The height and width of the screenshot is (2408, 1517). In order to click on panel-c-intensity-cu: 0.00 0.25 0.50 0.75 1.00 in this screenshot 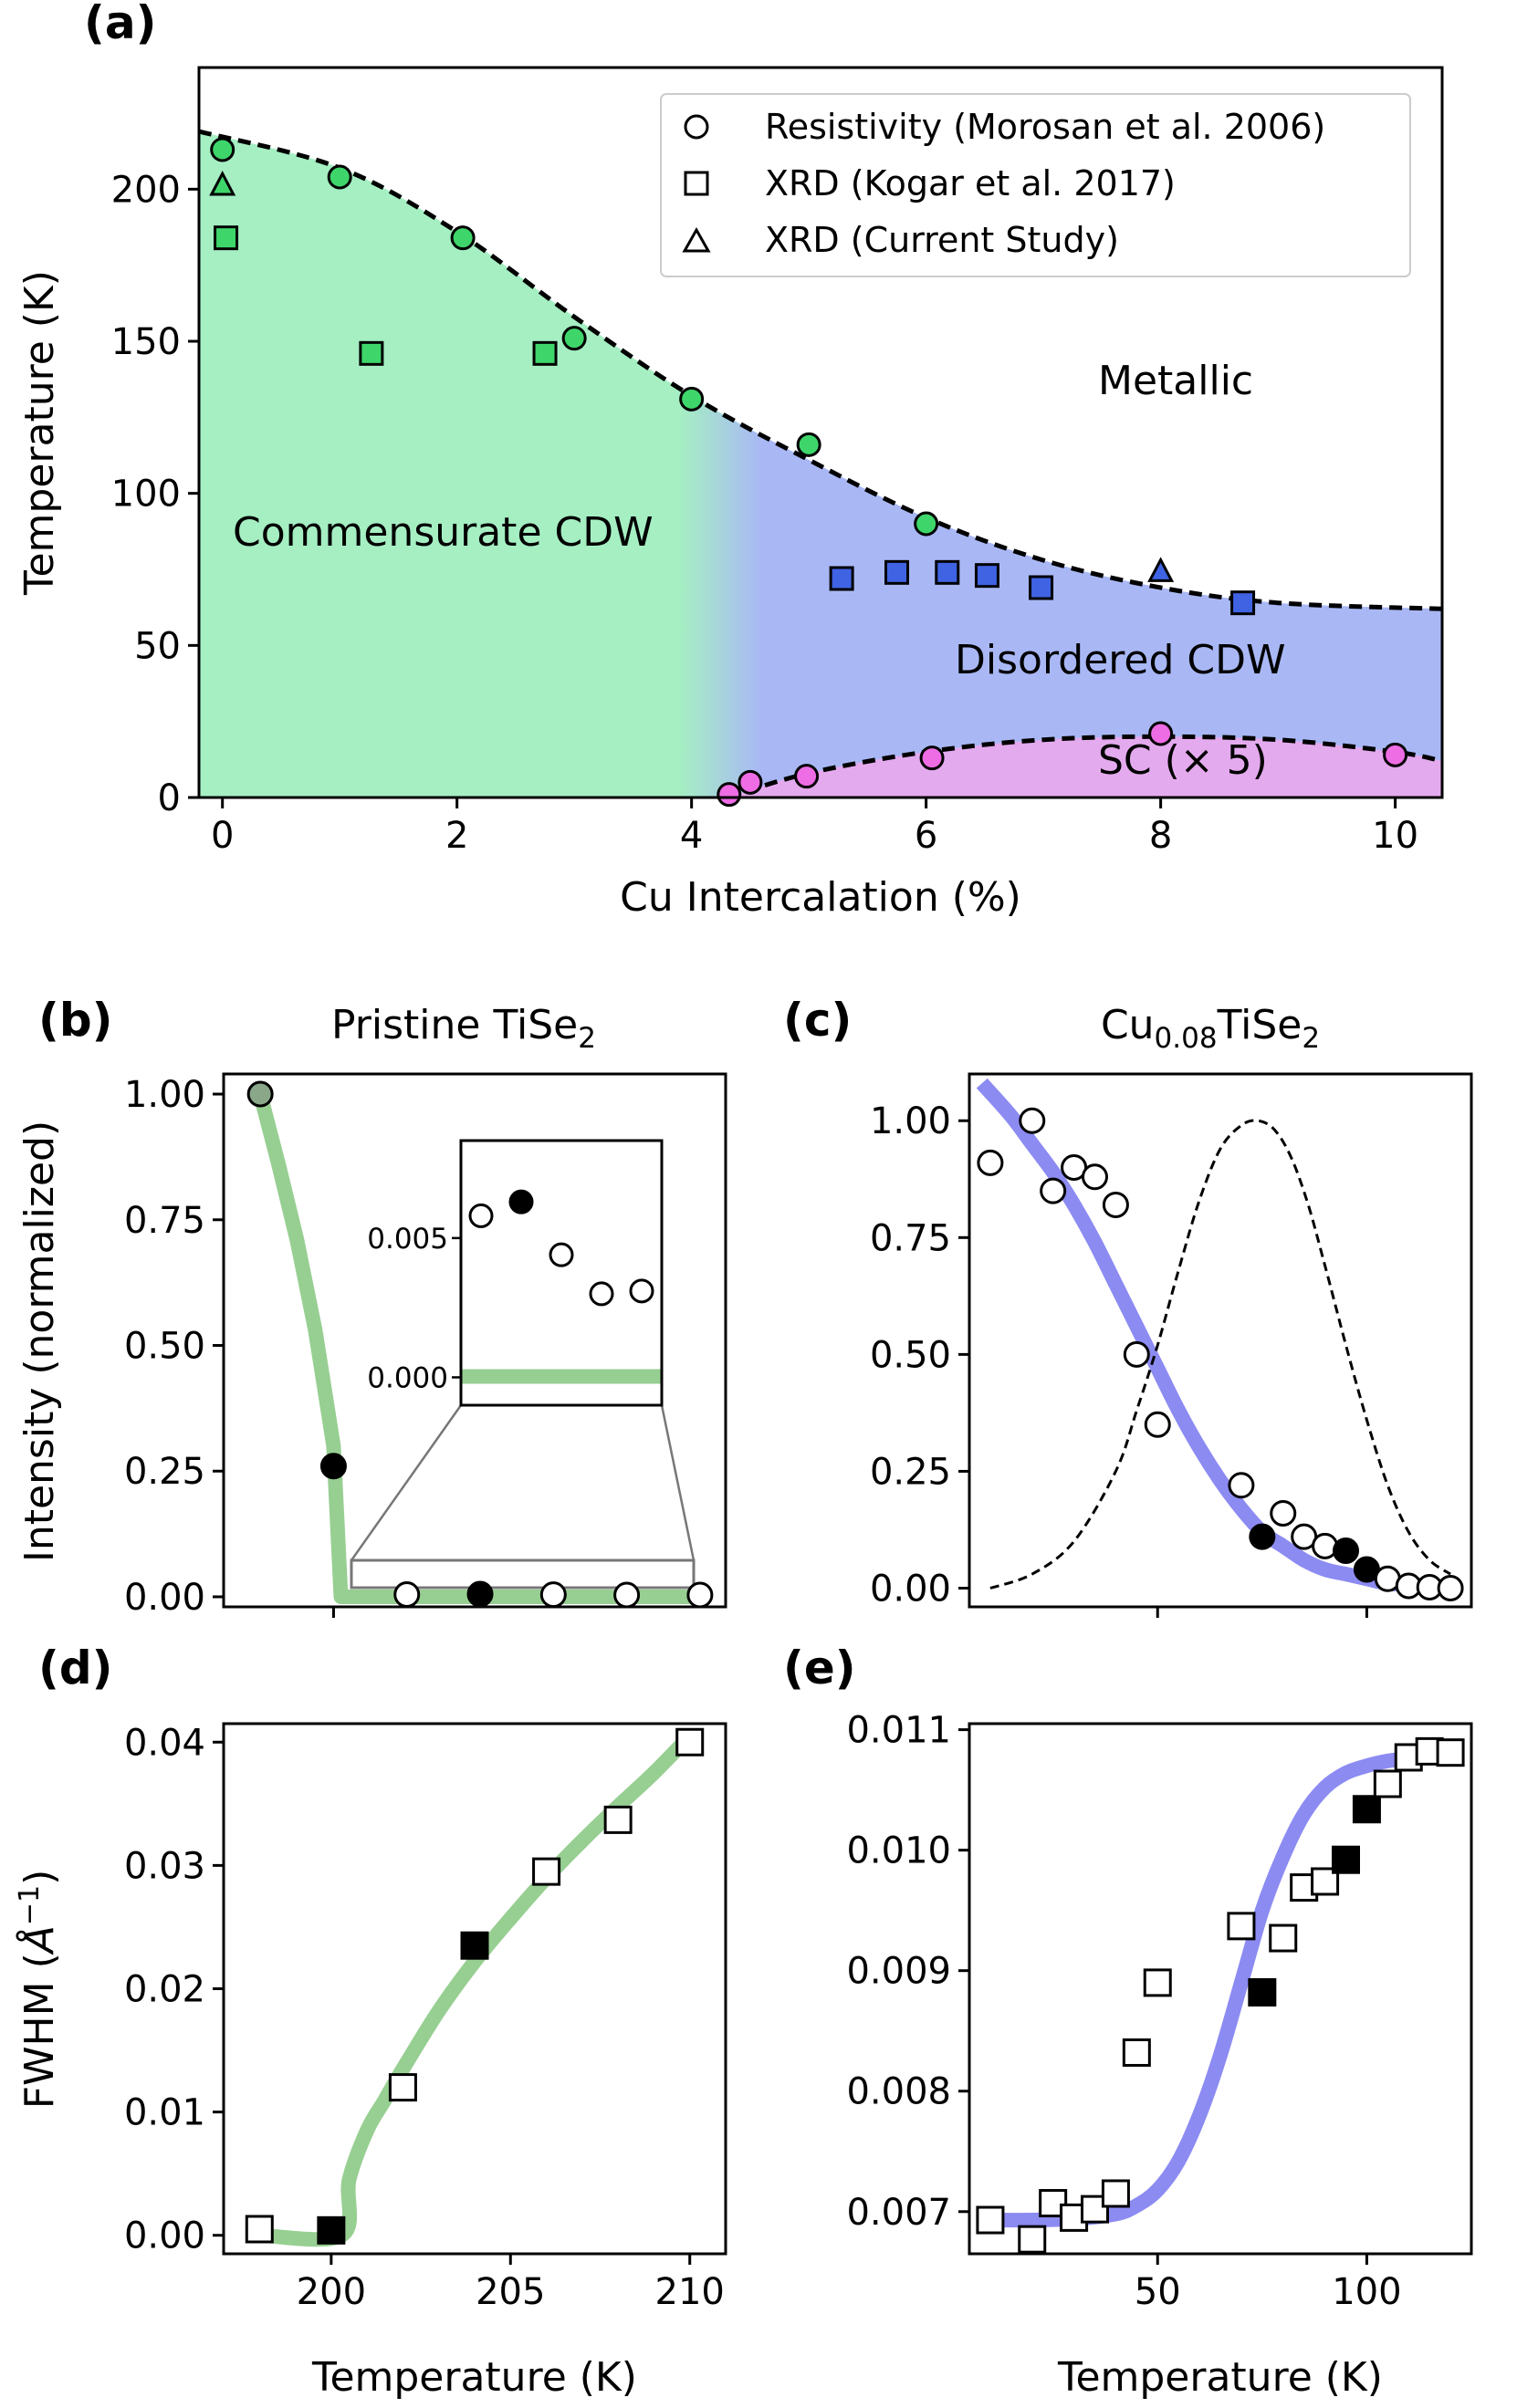, I will do `click(1171, 1345)`.